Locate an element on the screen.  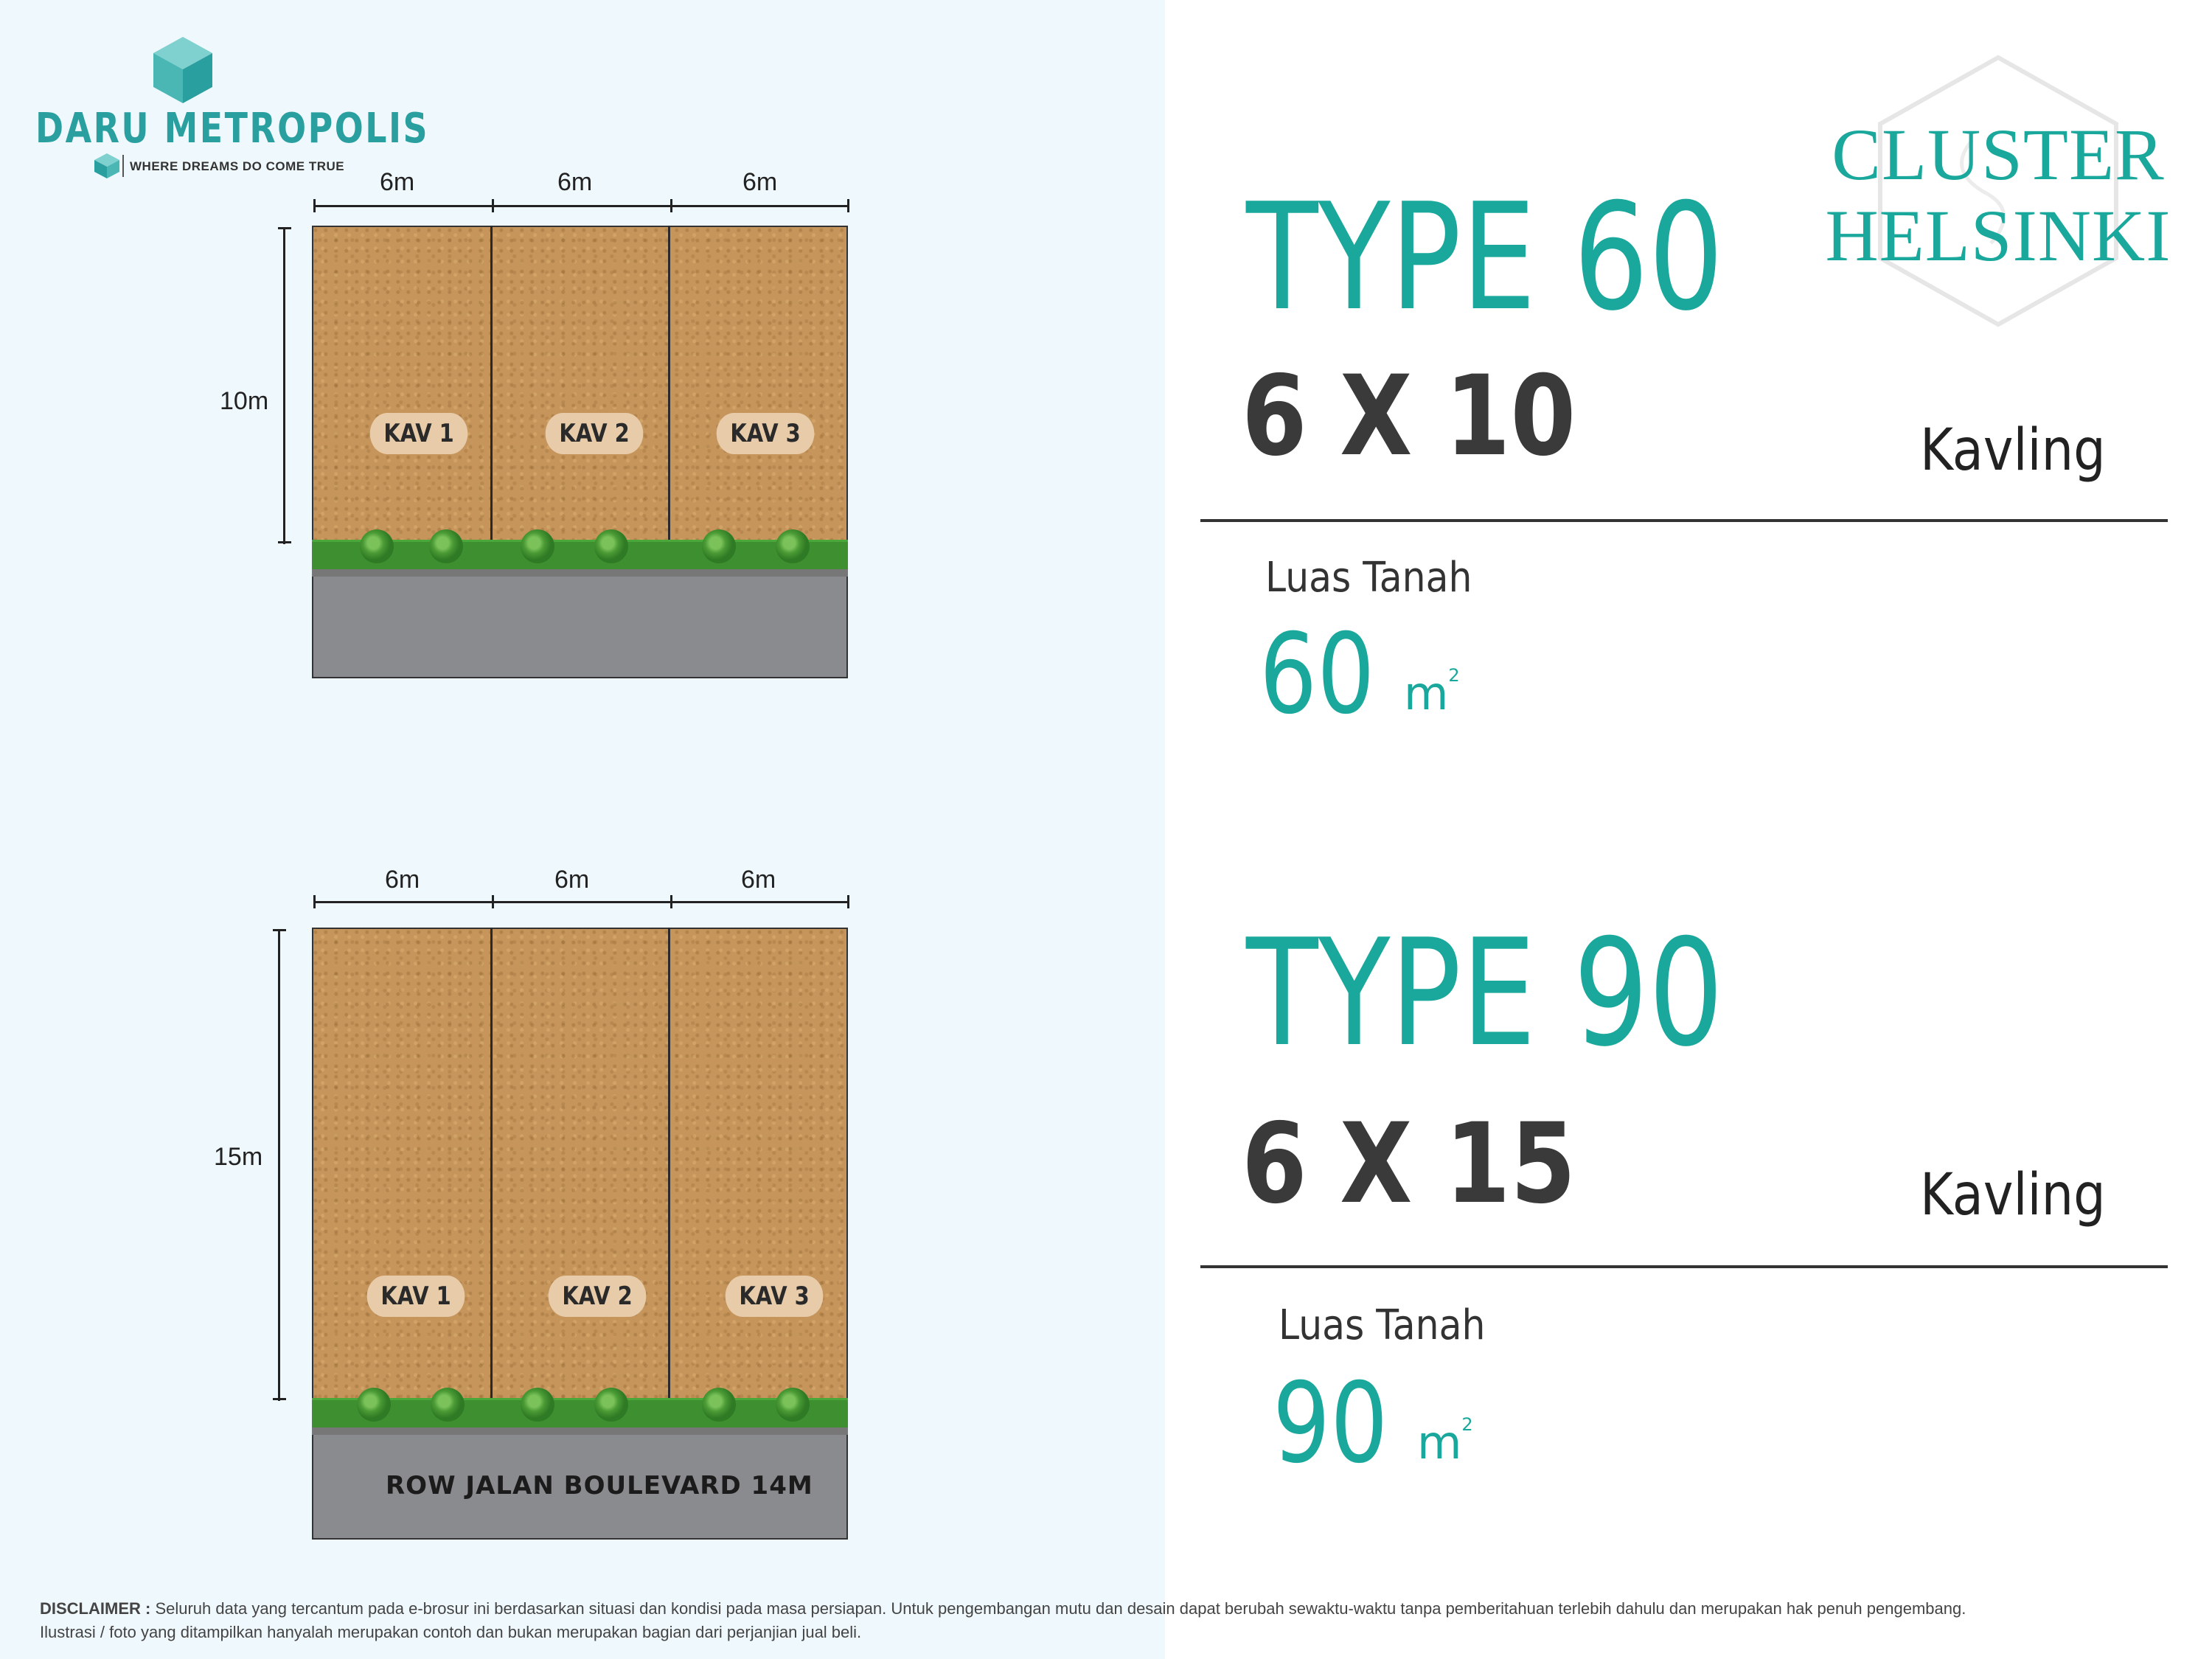
type-60-divider is located at coordinates (1684, 520).